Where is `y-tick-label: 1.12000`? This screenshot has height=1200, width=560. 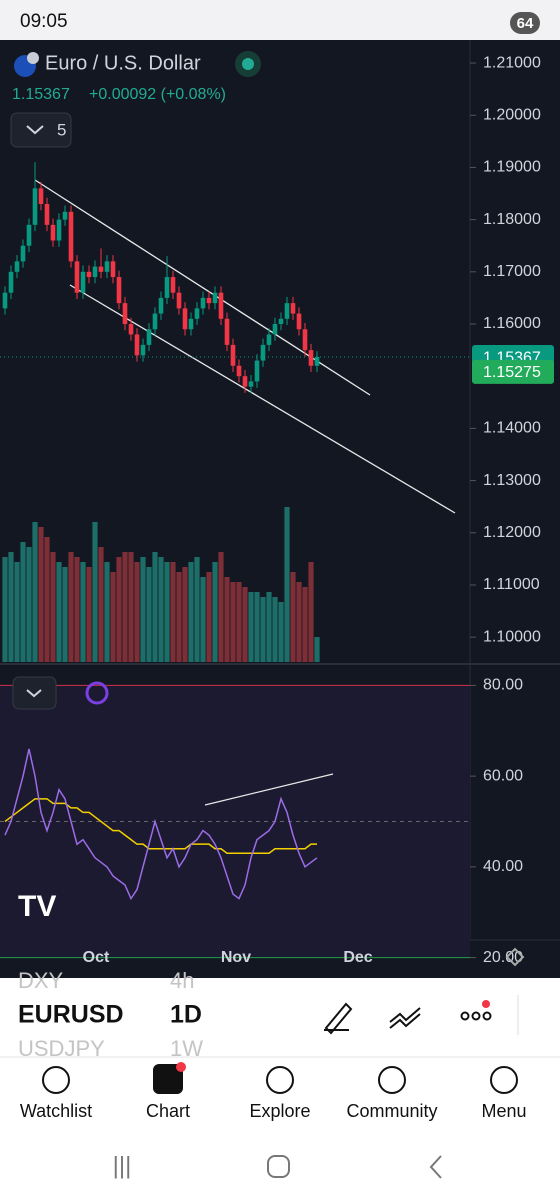 y-tick-label: 1.12000 is located at coordinates (512, 532).